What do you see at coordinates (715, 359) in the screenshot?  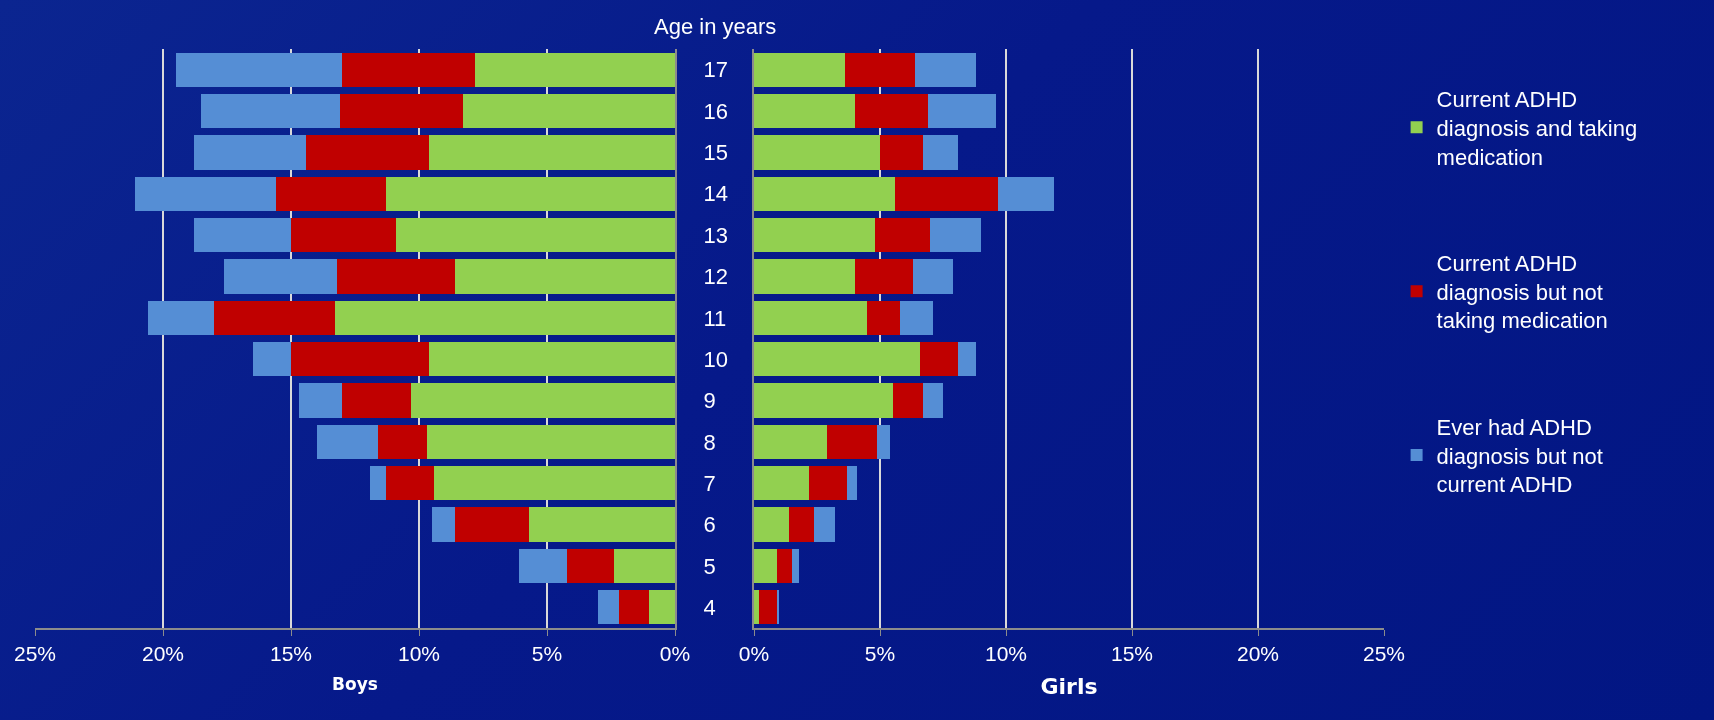 I see `y-tick-label: 10` at bounding box center [715, 359].